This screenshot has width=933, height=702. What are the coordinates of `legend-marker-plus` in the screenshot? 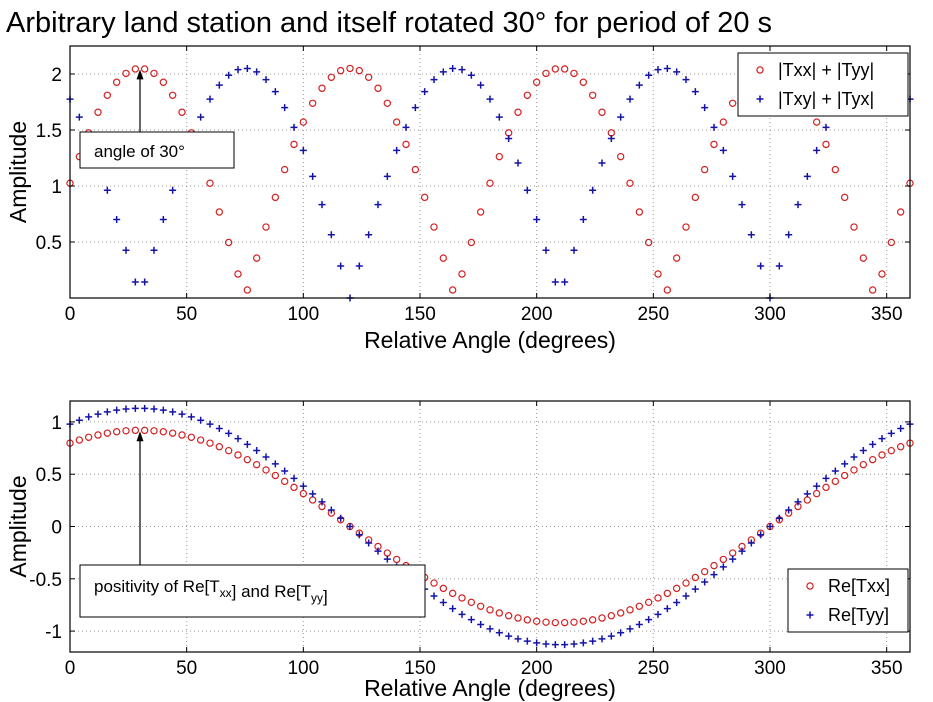 It's located at (810, 615).